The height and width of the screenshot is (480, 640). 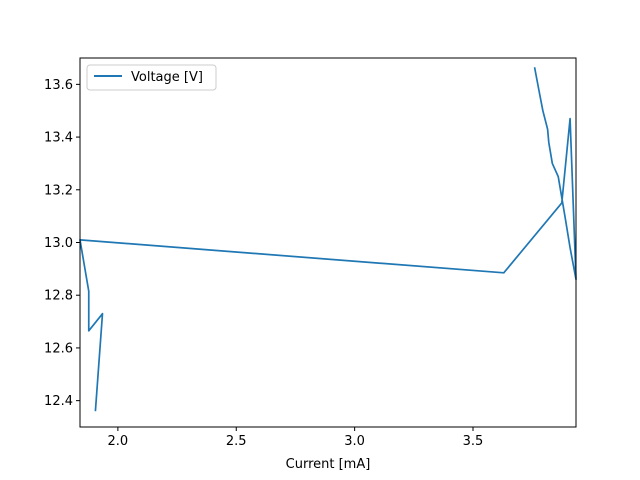 I want to click on x-axis-ticks: 2.0 2.5 3.0 3.5, so click(x=296, y=438).